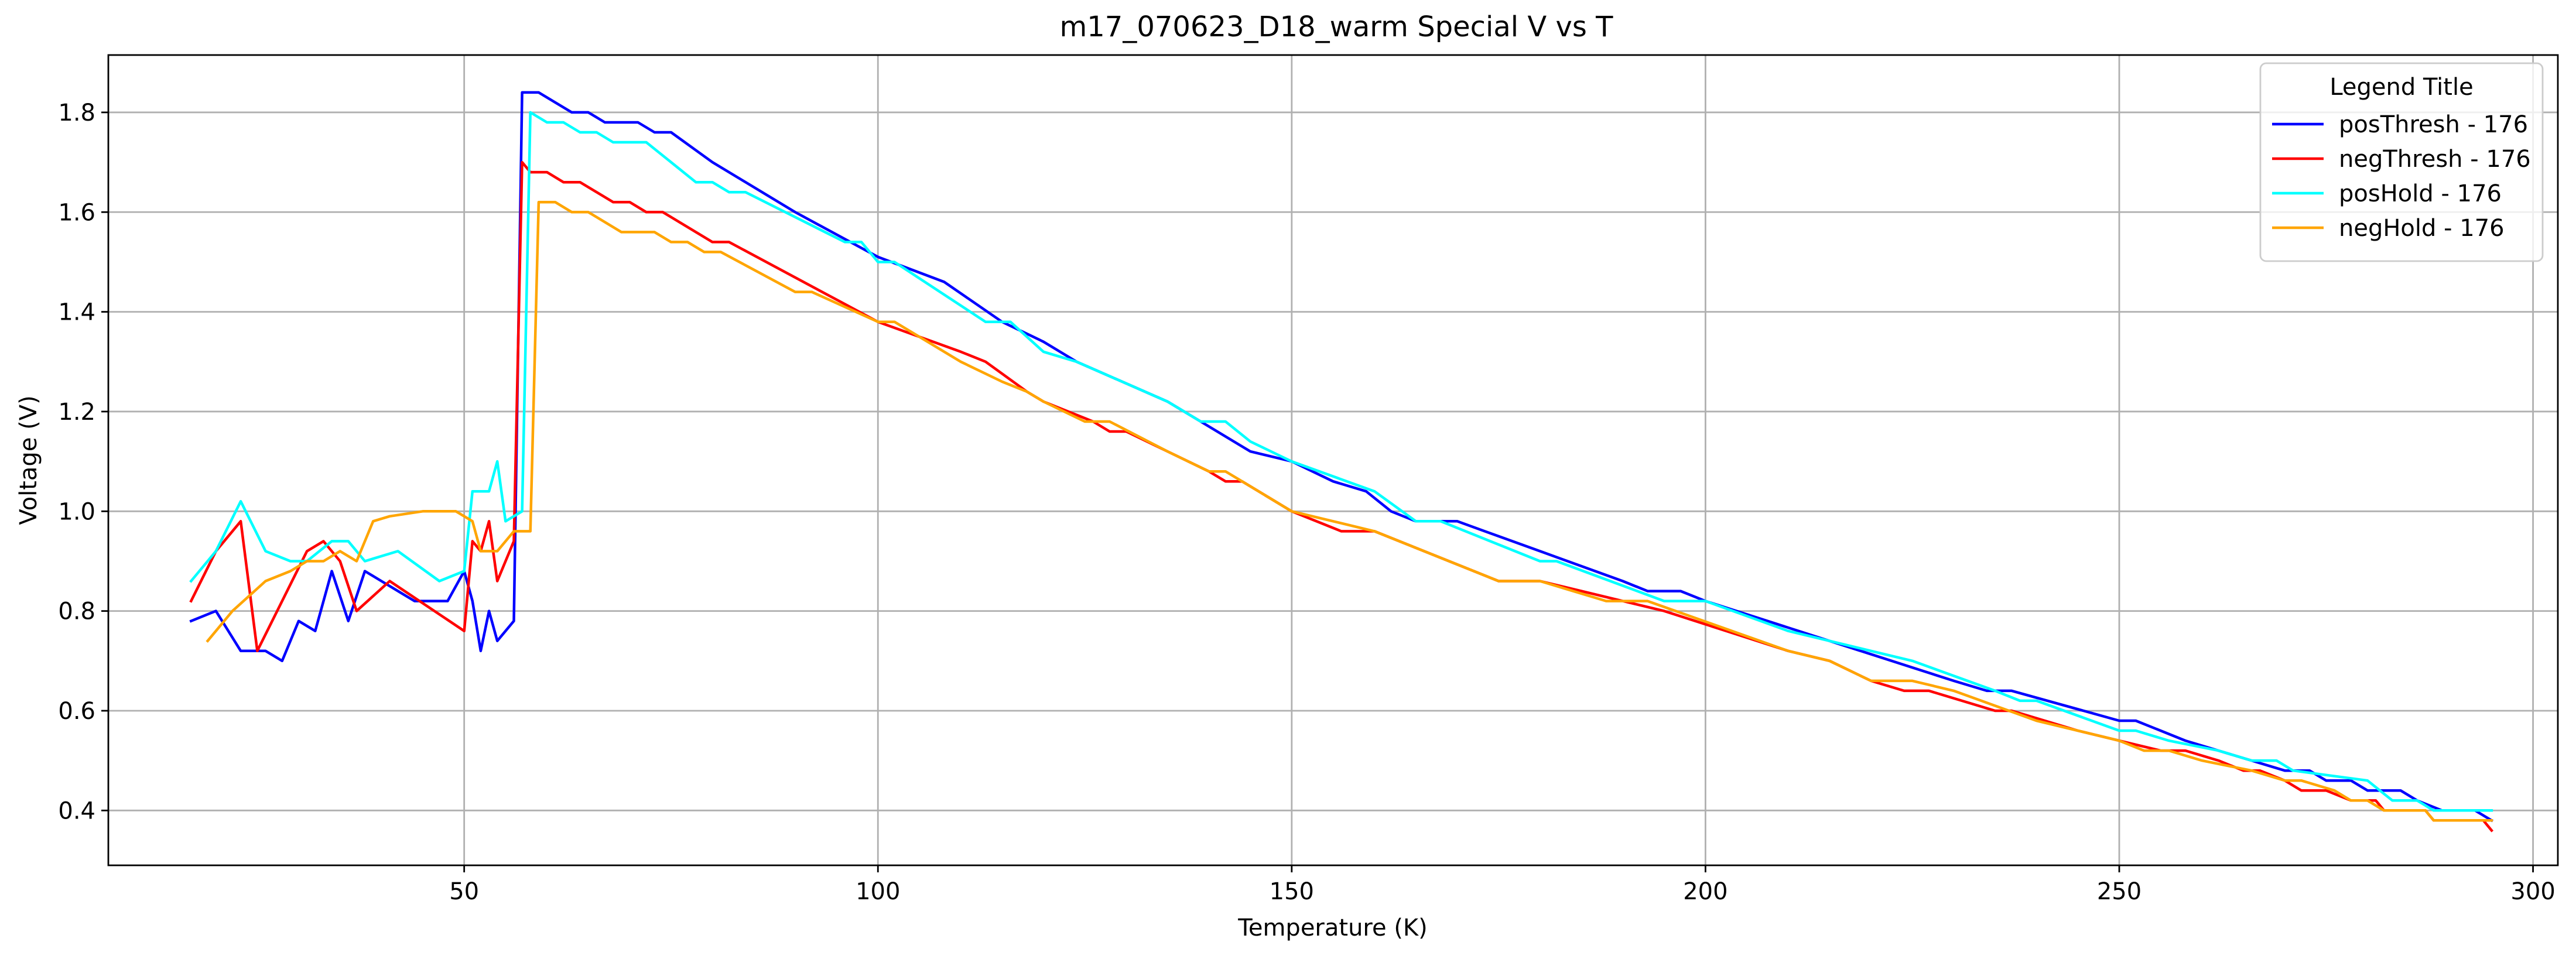 The image size is (2576, 959). I want to click on y-tick-label: 0.6, so click(76, 711).